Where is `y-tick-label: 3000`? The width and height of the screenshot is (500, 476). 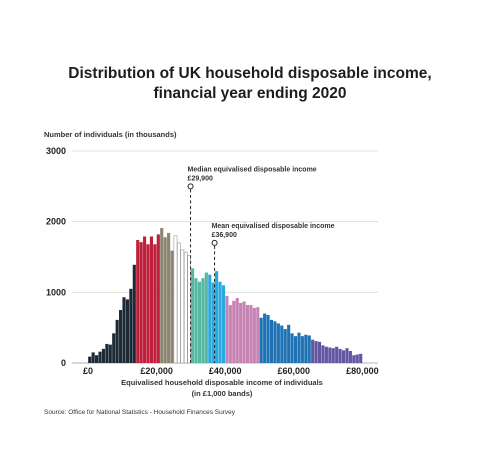 y-tick-label: 3000 is located at coordinates (56, 151).